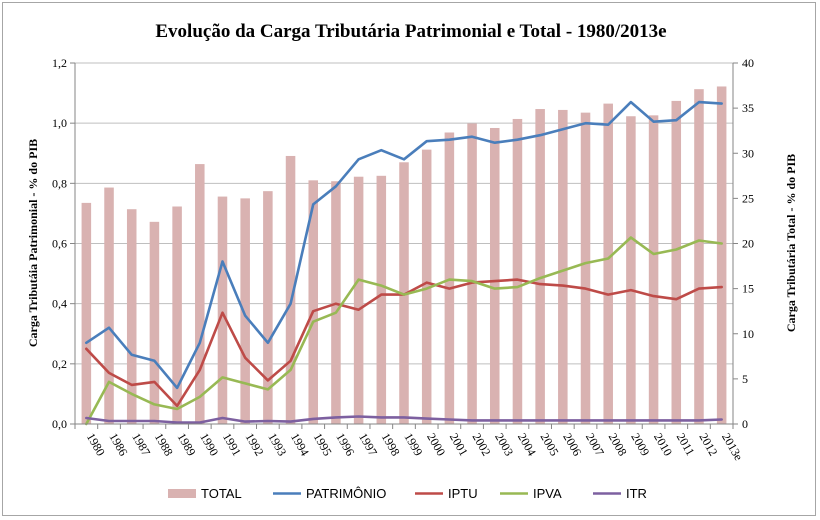 The width and height of the screenshot is (820, 520). Describe the element at coordinates (59, 183) in the screenshot. I see `left-tick-label: 0,8` at that location.